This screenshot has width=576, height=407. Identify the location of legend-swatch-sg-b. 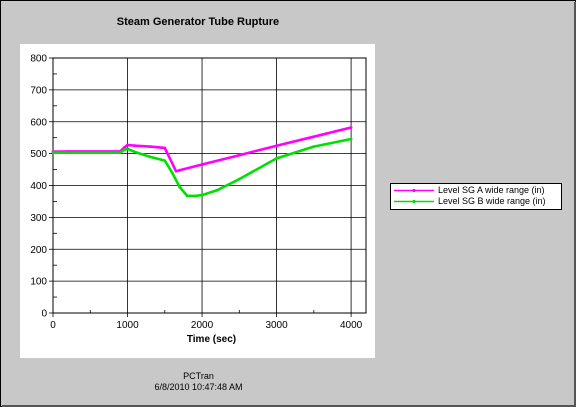
(414, 201).